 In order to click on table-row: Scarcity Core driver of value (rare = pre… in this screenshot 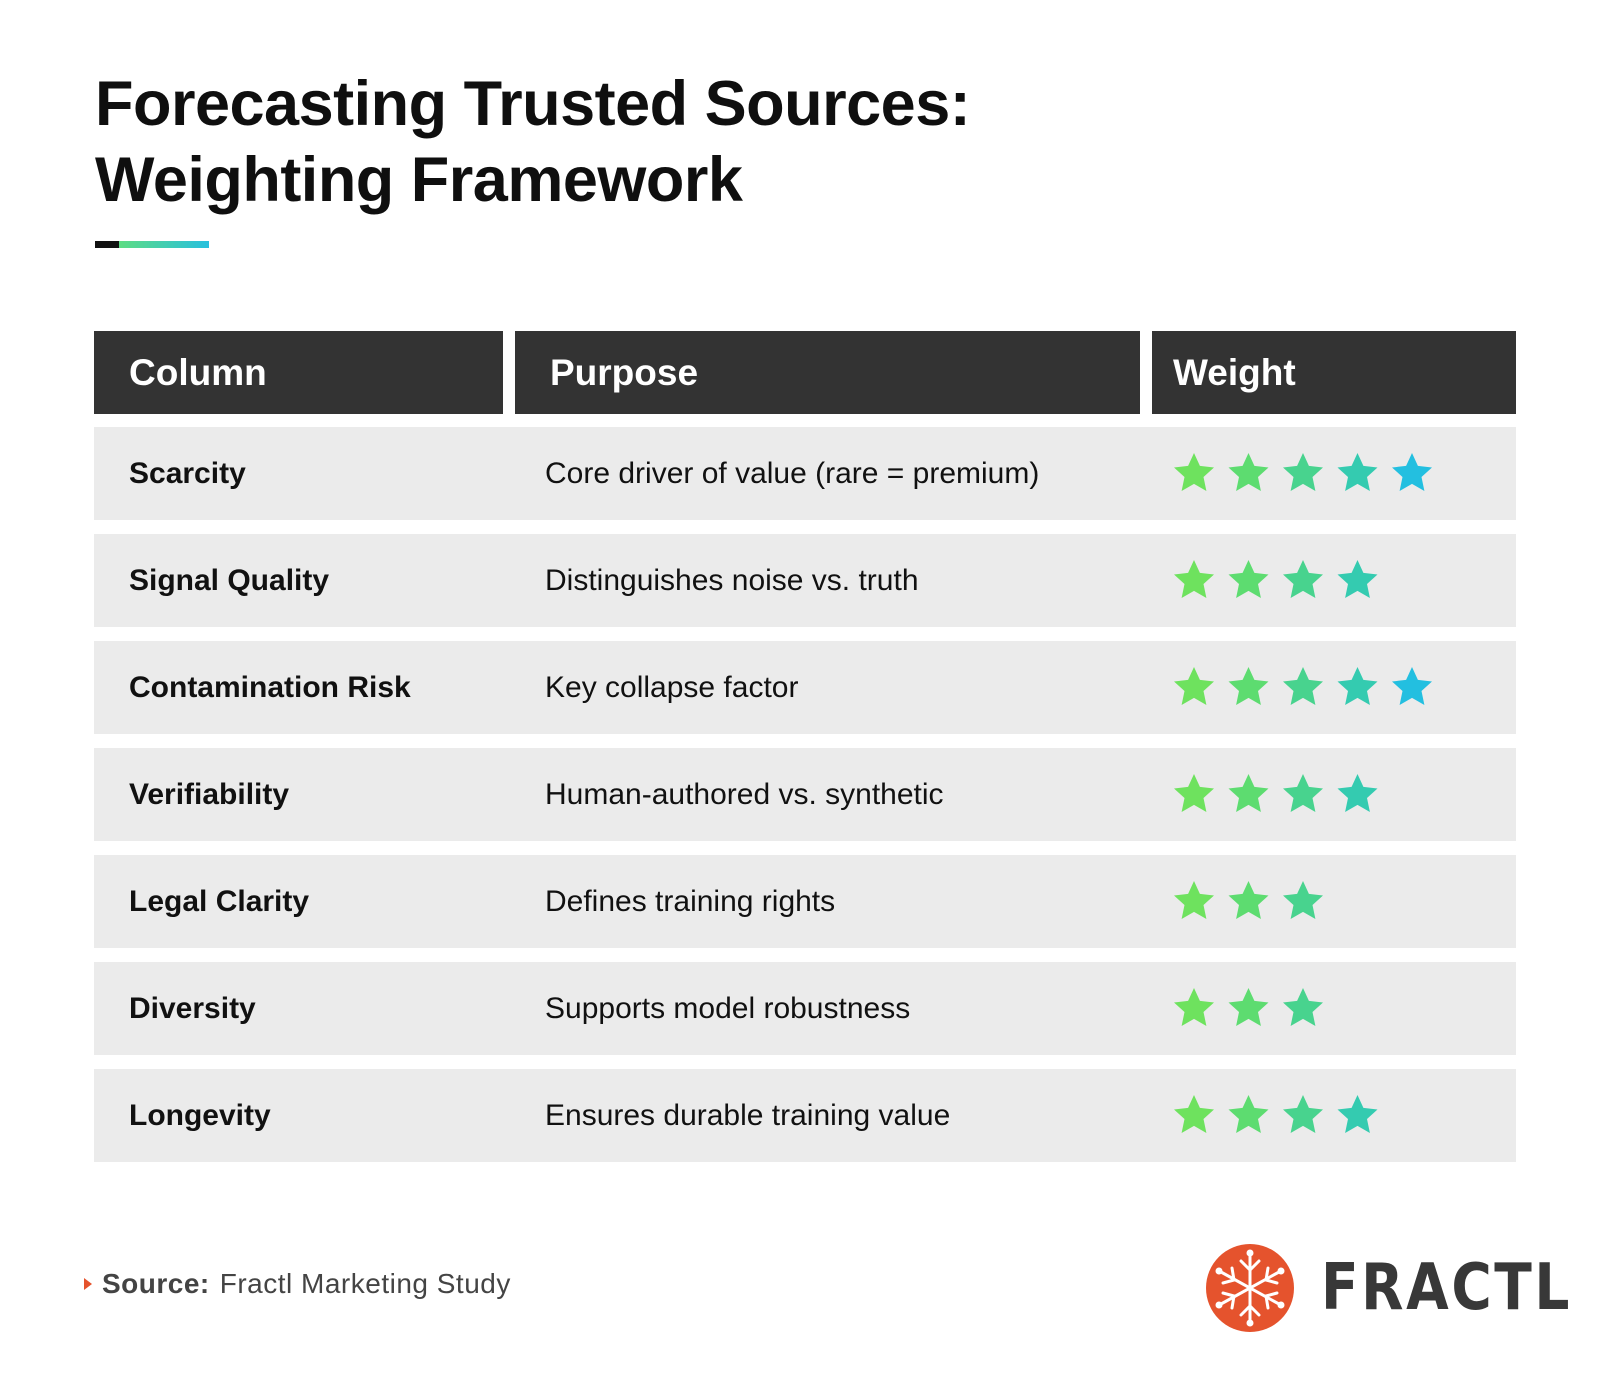, I will do `click(805, 473)`.